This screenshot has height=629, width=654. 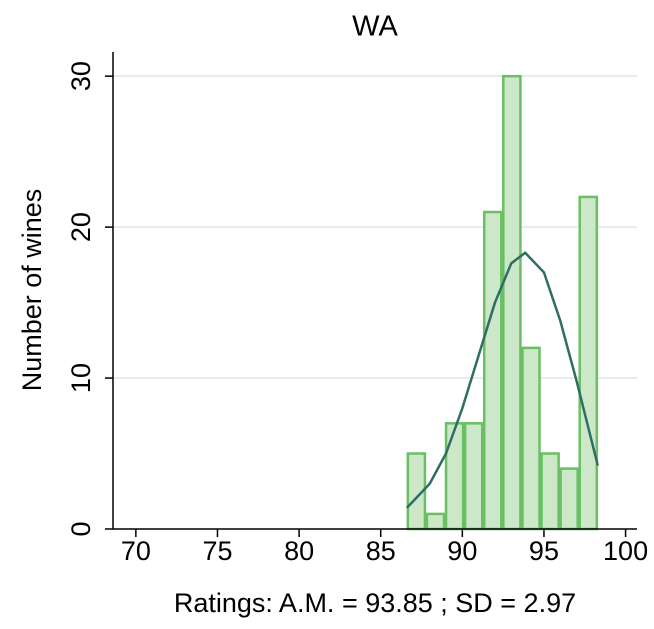 What do you see at coordinates (299, 551) in the screenshot?
I see `x-tick-label: 80` at bounding box center [299, 551].